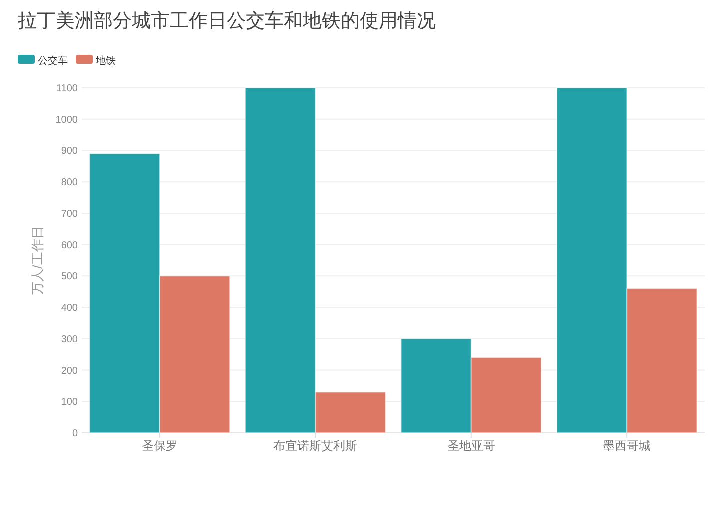 Image resolution: width=711 pixels, height=532 pixels. I want to click on y-axis-title: 万人/工作日, so click(37, 260).